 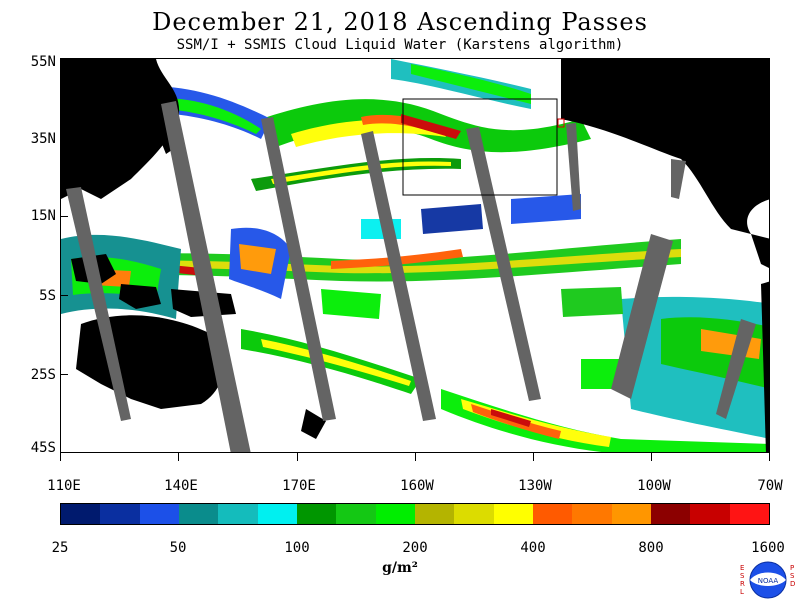 What do you see at coordinates (43, 375) in the screenshot?
I see `lat-label: 25S` at bounding box center [43, 375].